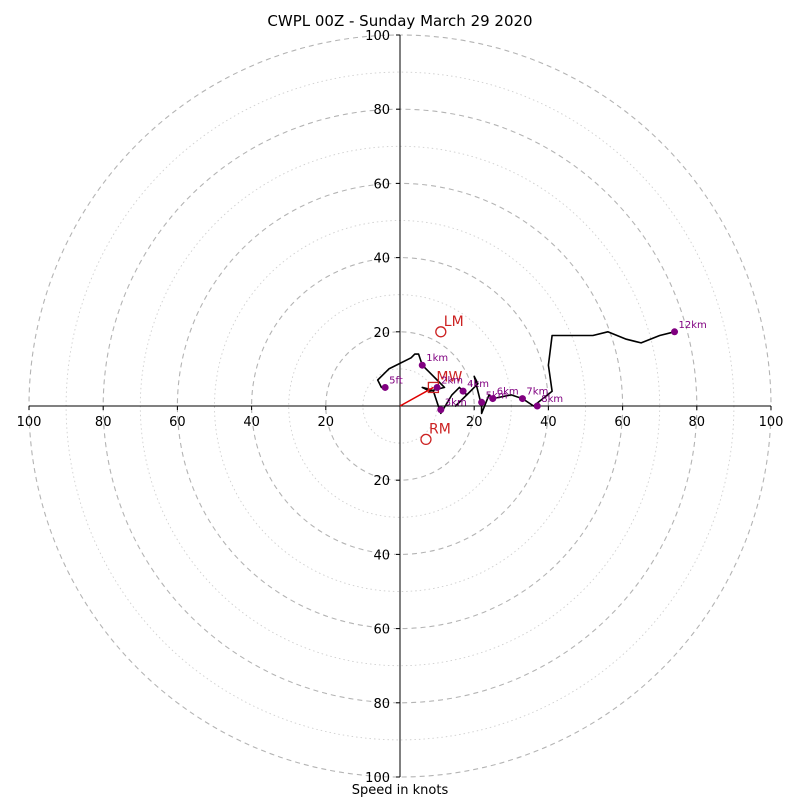 This screenshot has width=800, height=800. What do you see at coordinates (426, 439) in the screenshot?
I see `storm-marker-rm` at bounding box center [426, 439].